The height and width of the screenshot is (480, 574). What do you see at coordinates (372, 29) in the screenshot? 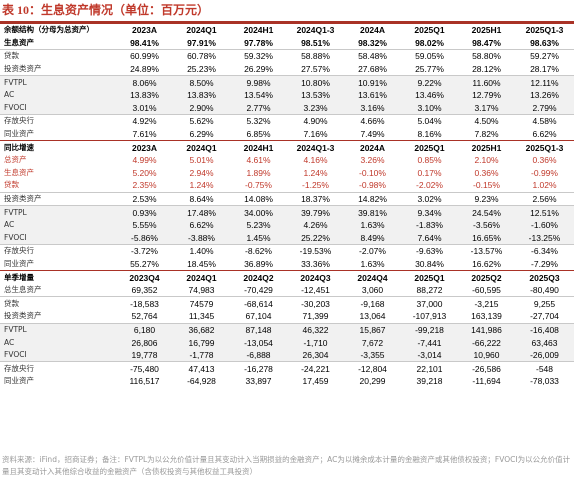
I see `column-header: 2024A` at bounding box center [372, 29].